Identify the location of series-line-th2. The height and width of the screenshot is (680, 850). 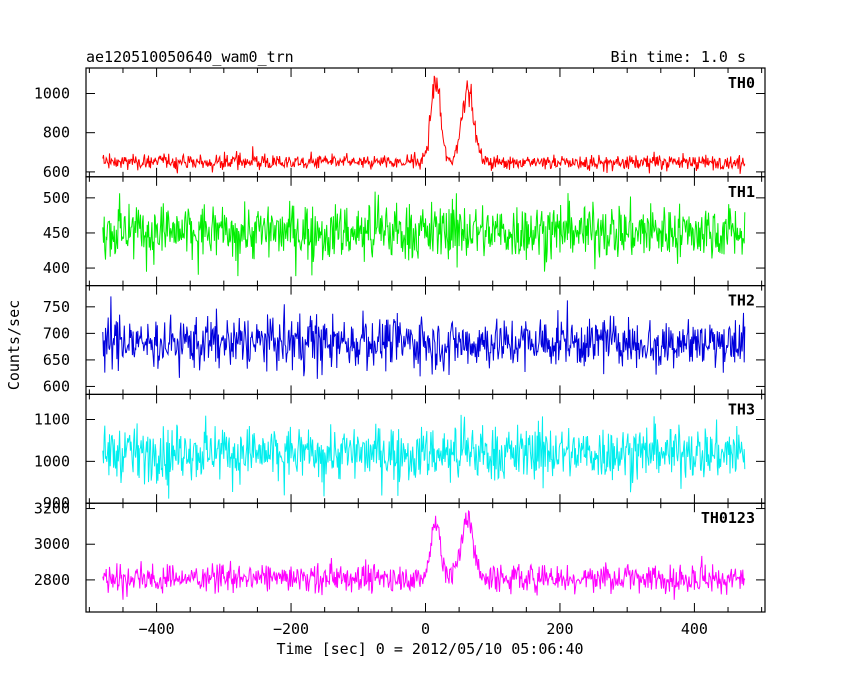
(424, 337).